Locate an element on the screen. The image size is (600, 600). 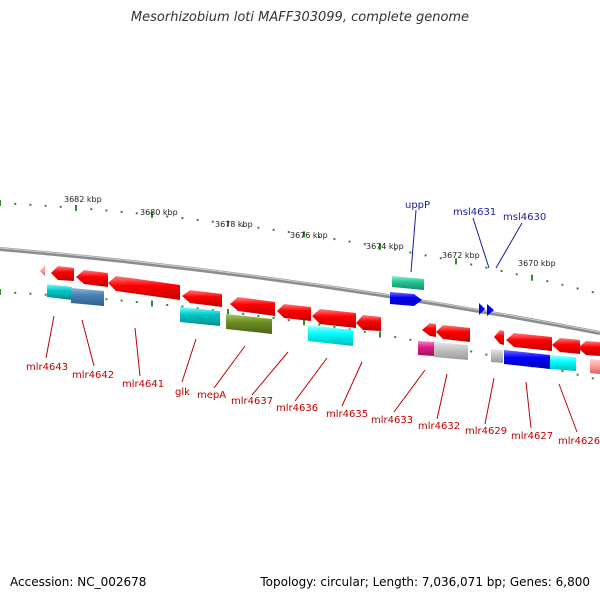
gene-label-mepA: mepA is located at coordinates (211, 395).